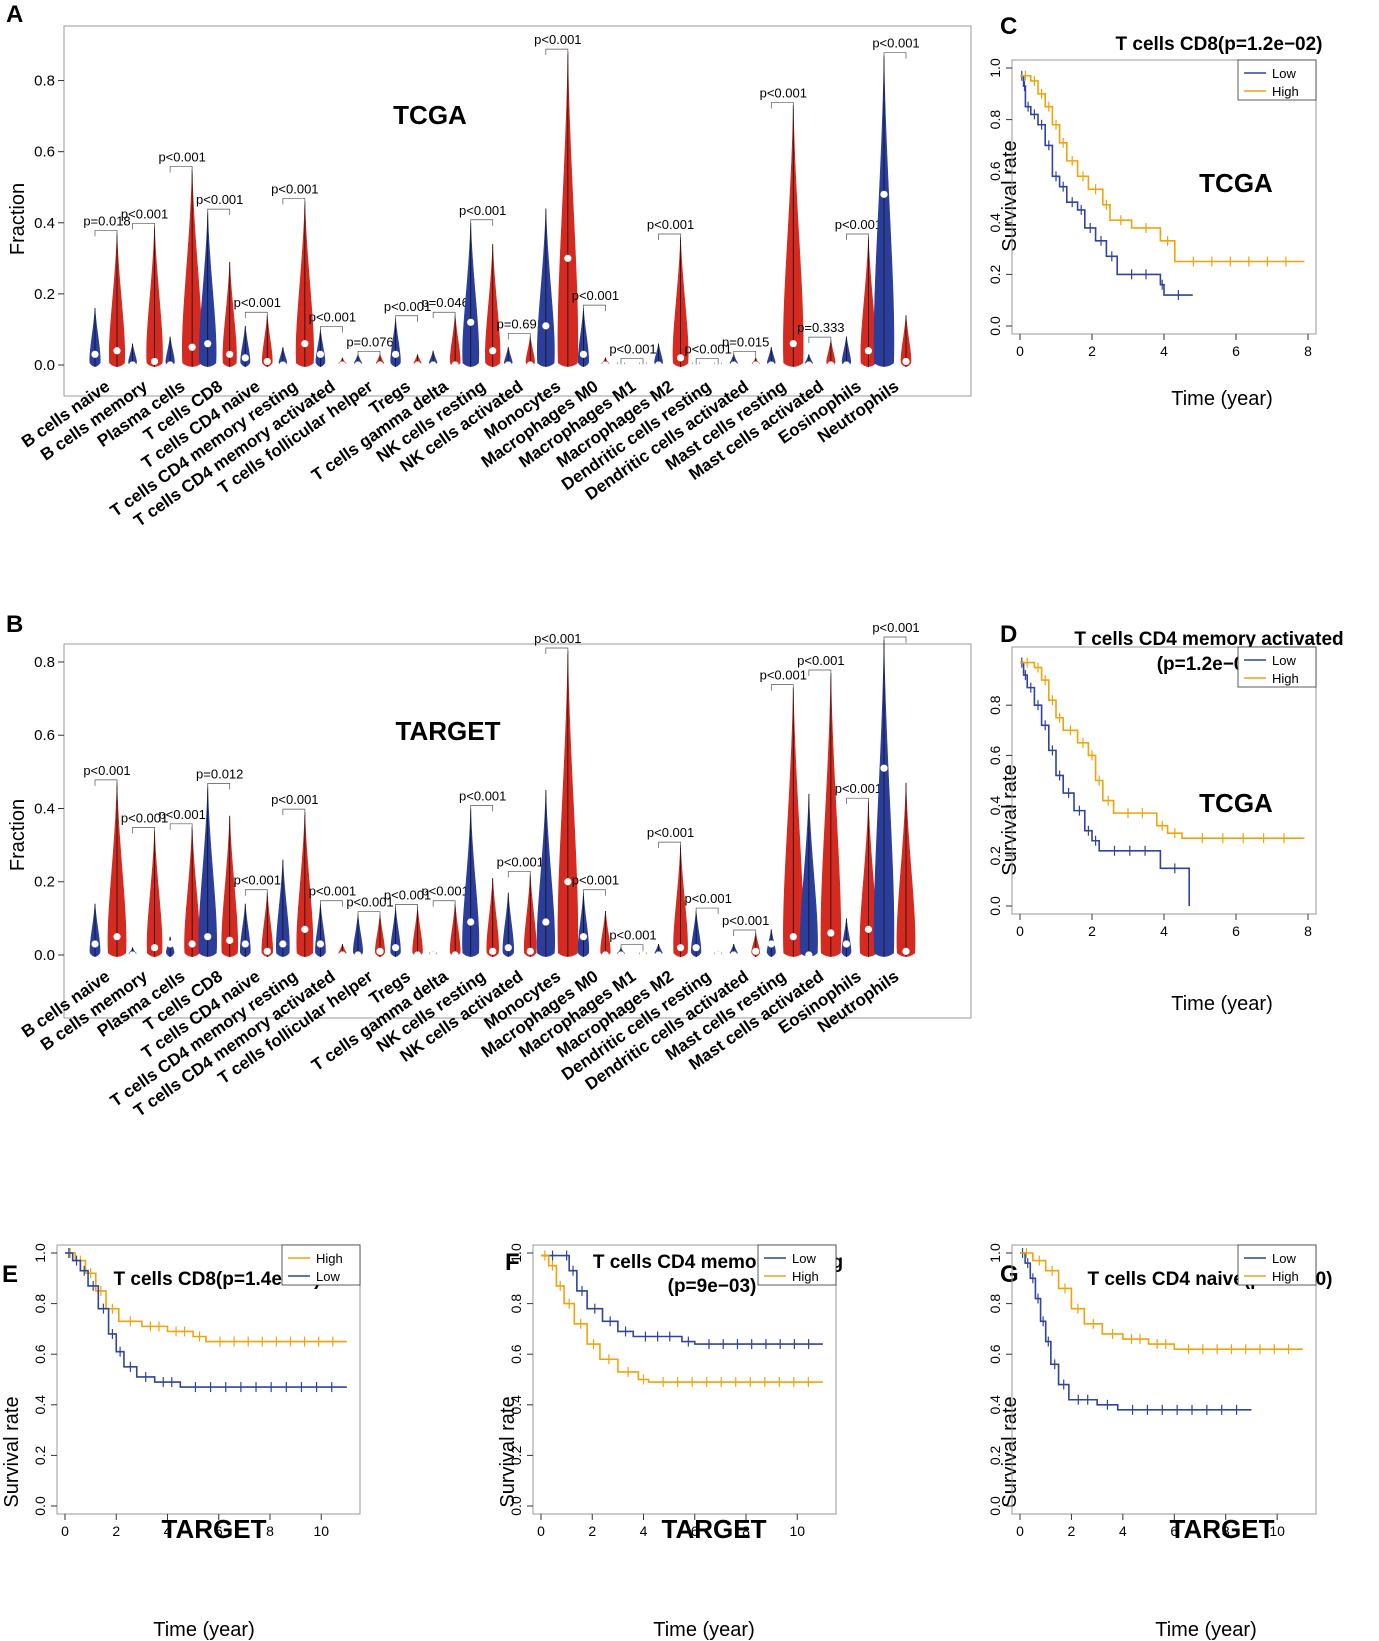 The height and width of the screenshot is (1641, 1379). What do you see at coordinates (448, 731) in the screenshot?
I see `chart-watermark: TARGET` at bounding box center [448, 731].